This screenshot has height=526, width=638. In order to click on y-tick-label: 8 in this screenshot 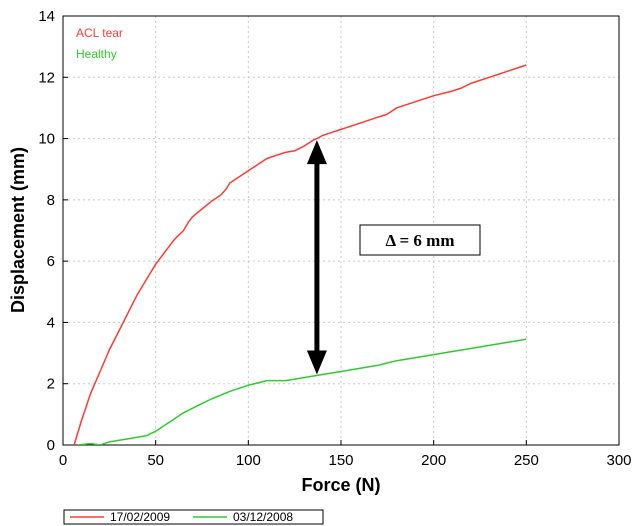, I will do `click(51, 200)`.